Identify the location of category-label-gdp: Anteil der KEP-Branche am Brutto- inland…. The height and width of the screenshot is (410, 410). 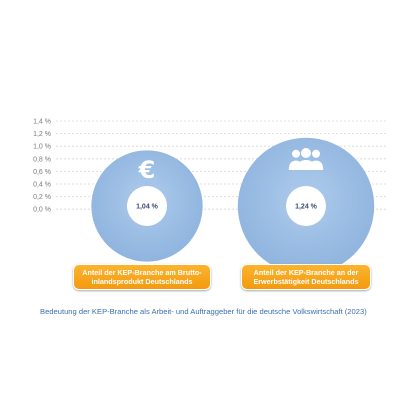
(142, 277).